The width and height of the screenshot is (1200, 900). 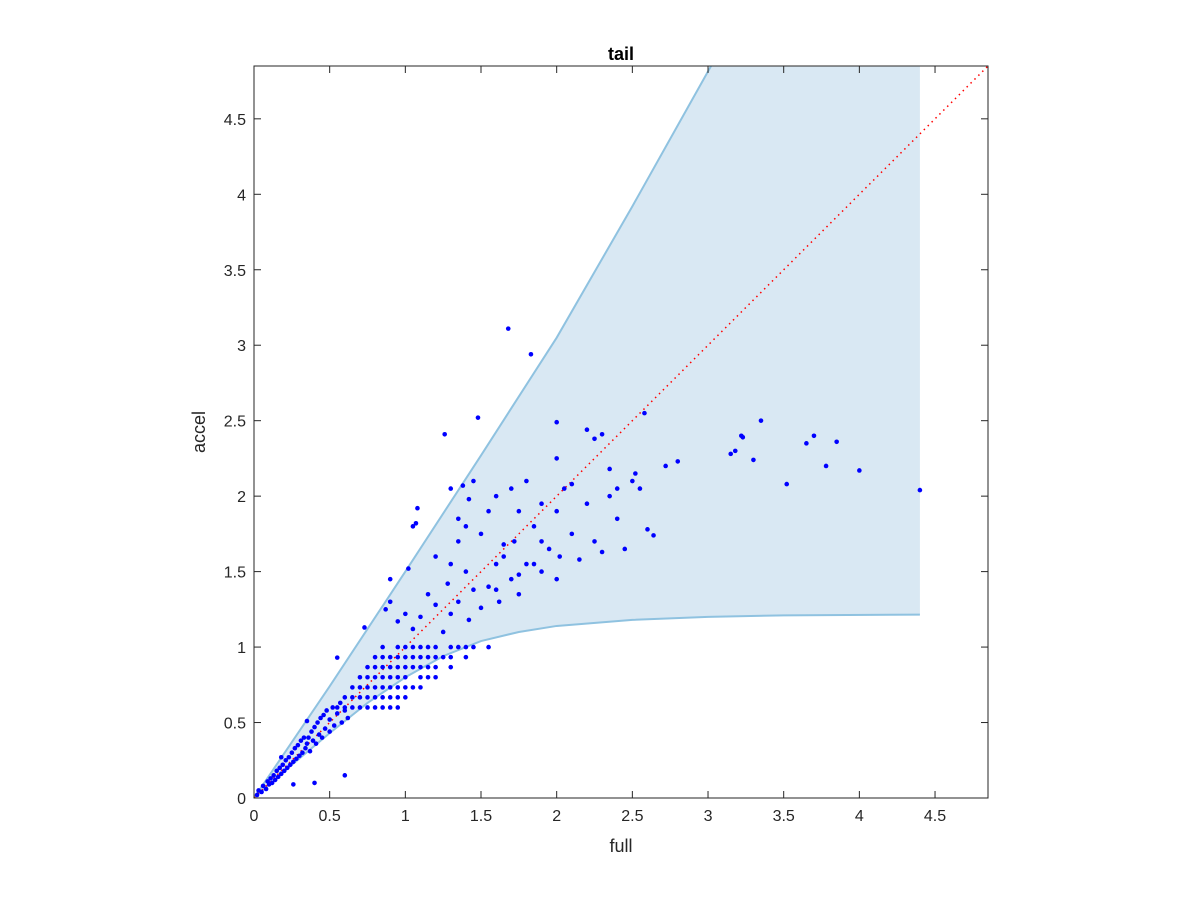 I want to click on y-tick-label: 3, so click(x=241, y=346).